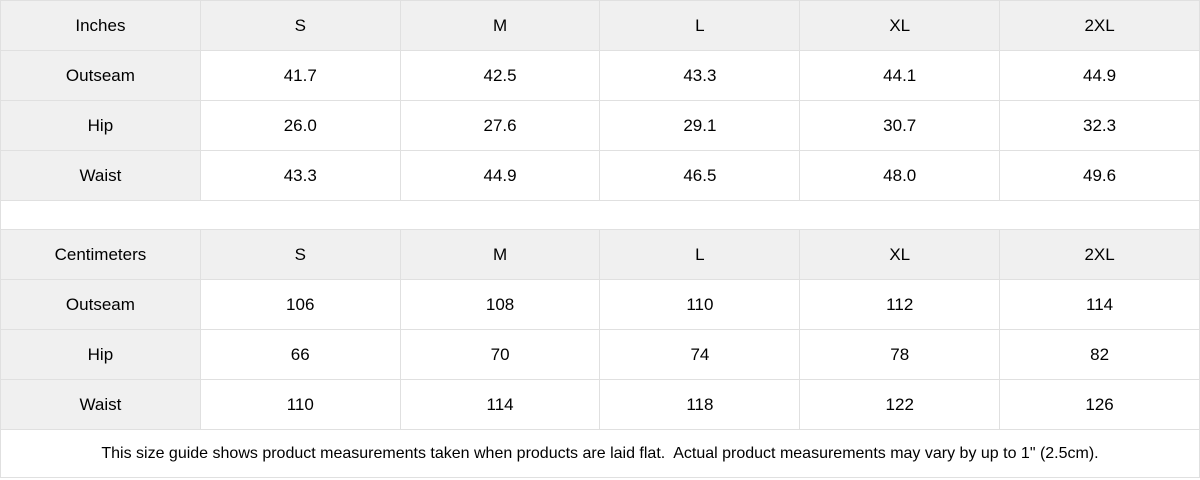 The height and width of the screenshot is (480, 1200). I want to click on unit-header-cell: Centimeters, so click(100, 254).